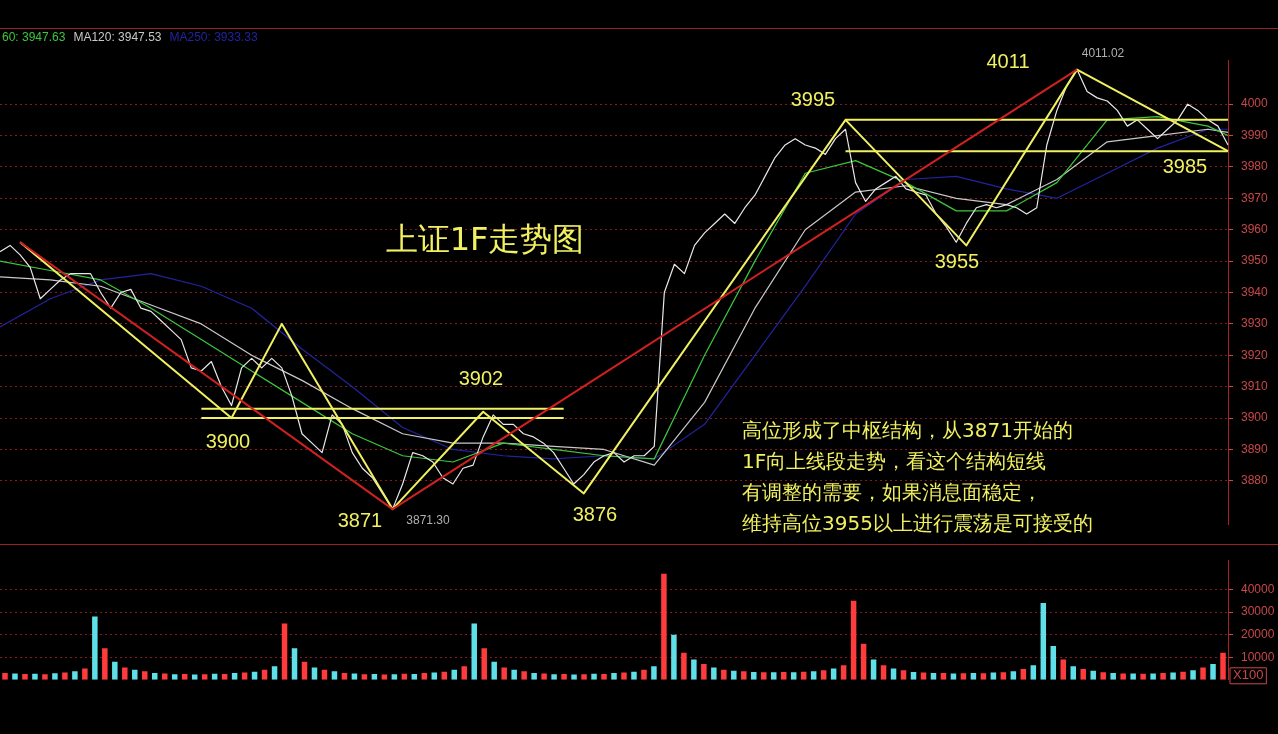  I want to click on y-tick-label: 3910, so click(1255, 385).